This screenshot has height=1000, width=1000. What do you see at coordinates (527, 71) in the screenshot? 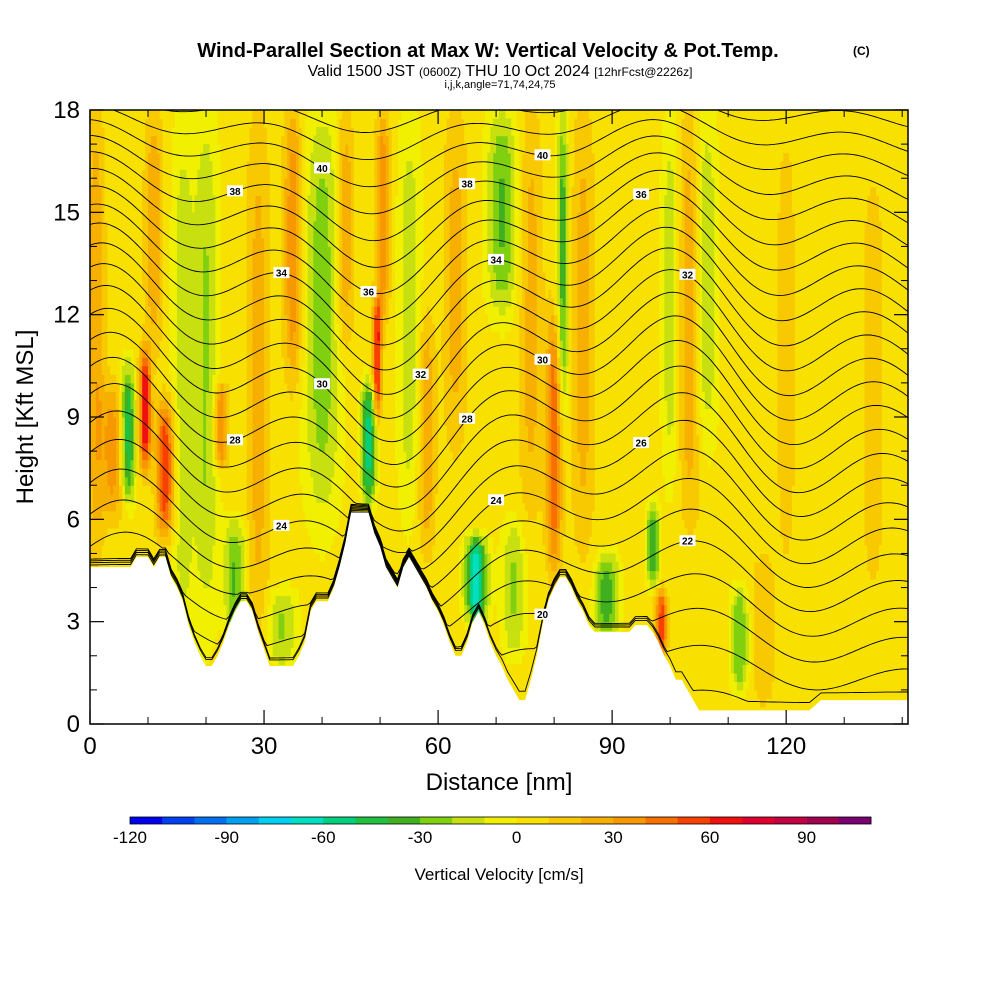
I see `valid-date: THU 10 Oct 2024` at bounding box center [527, 71].